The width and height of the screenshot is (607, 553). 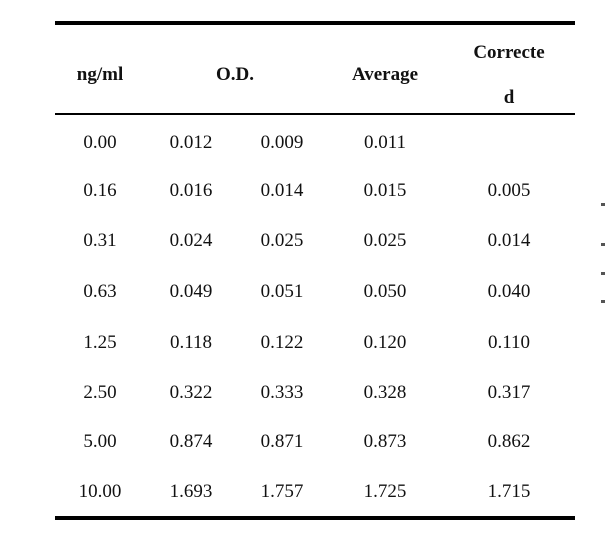 What do you see at coordinates (315, 518) in the screenshot?
I see `table-bottom-rule` at bounding box center [315, 518].